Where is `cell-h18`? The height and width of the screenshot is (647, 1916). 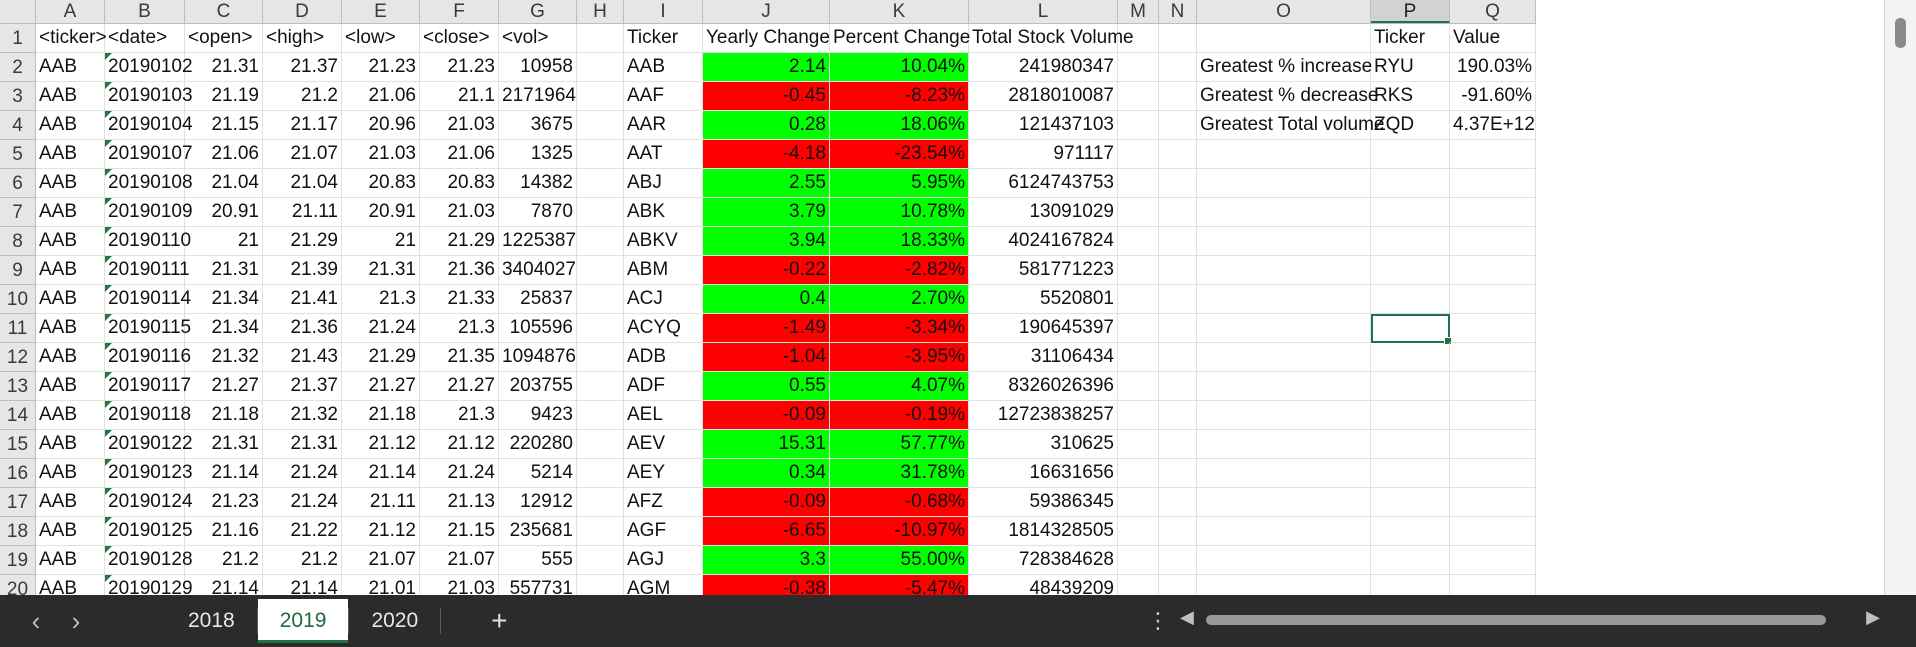 cell-h18 is located at coordinates (600, 531).